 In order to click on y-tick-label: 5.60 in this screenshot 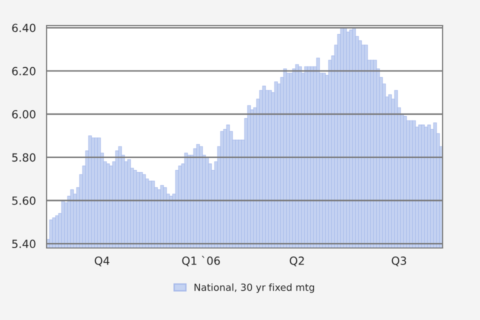, I will do `click(24, 200)`.